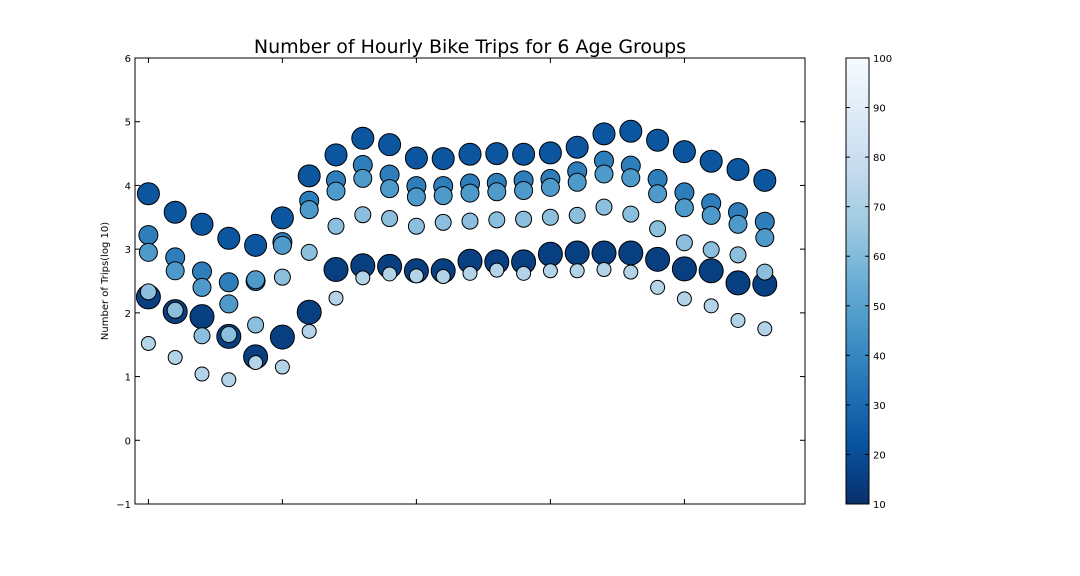 Image resolution: width=1080 pixels, height=576 pixels. Describe the element at coordinates (128, 314) in the screenshot. I see `y-tick-label: 2` at that location.